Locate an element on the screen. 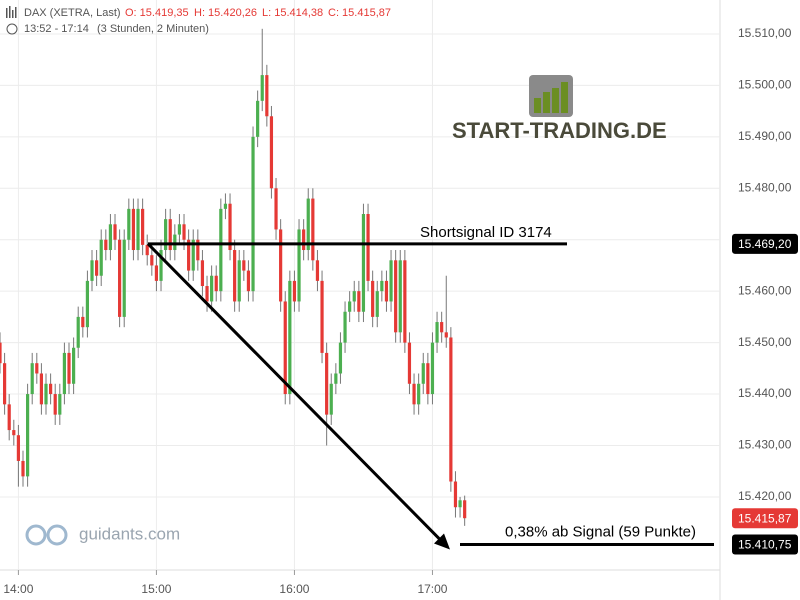  price-label-box is located at coordinates (765, 518).